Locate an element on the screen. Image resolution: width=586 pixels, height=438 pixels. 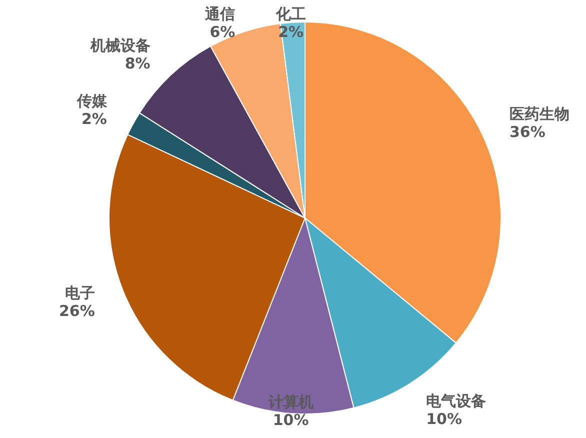
slice-label: 电子 is located at coordinates (79, 293).